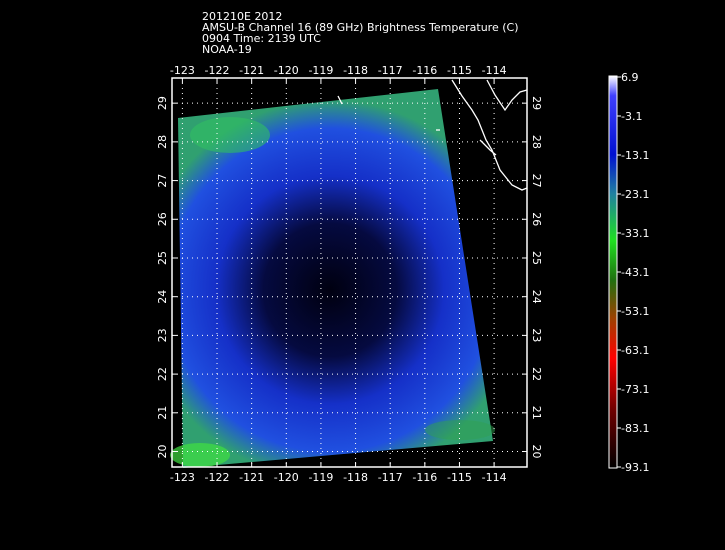 The height and width of the screenshot is (550, 725). I want to click on header-line: 0904 Time: 2139 UTC, so click(261, 38).